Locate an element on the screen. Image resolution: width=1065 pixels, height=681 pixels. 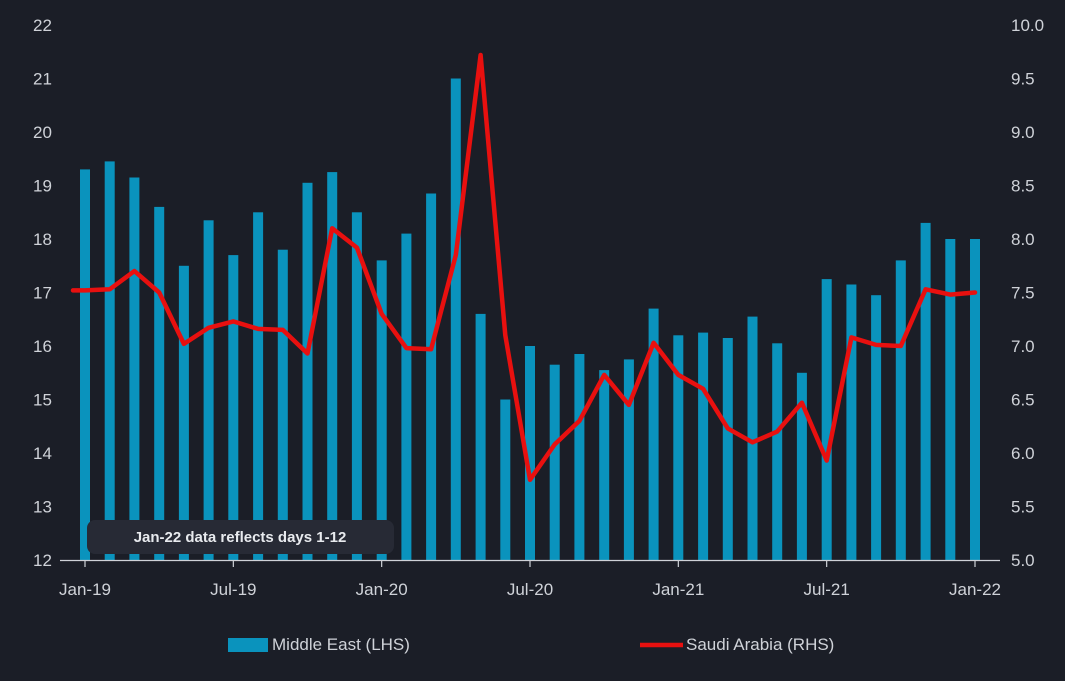
x-tick-label-jan-22: Jan-22 is located at coordinates (975, 589).